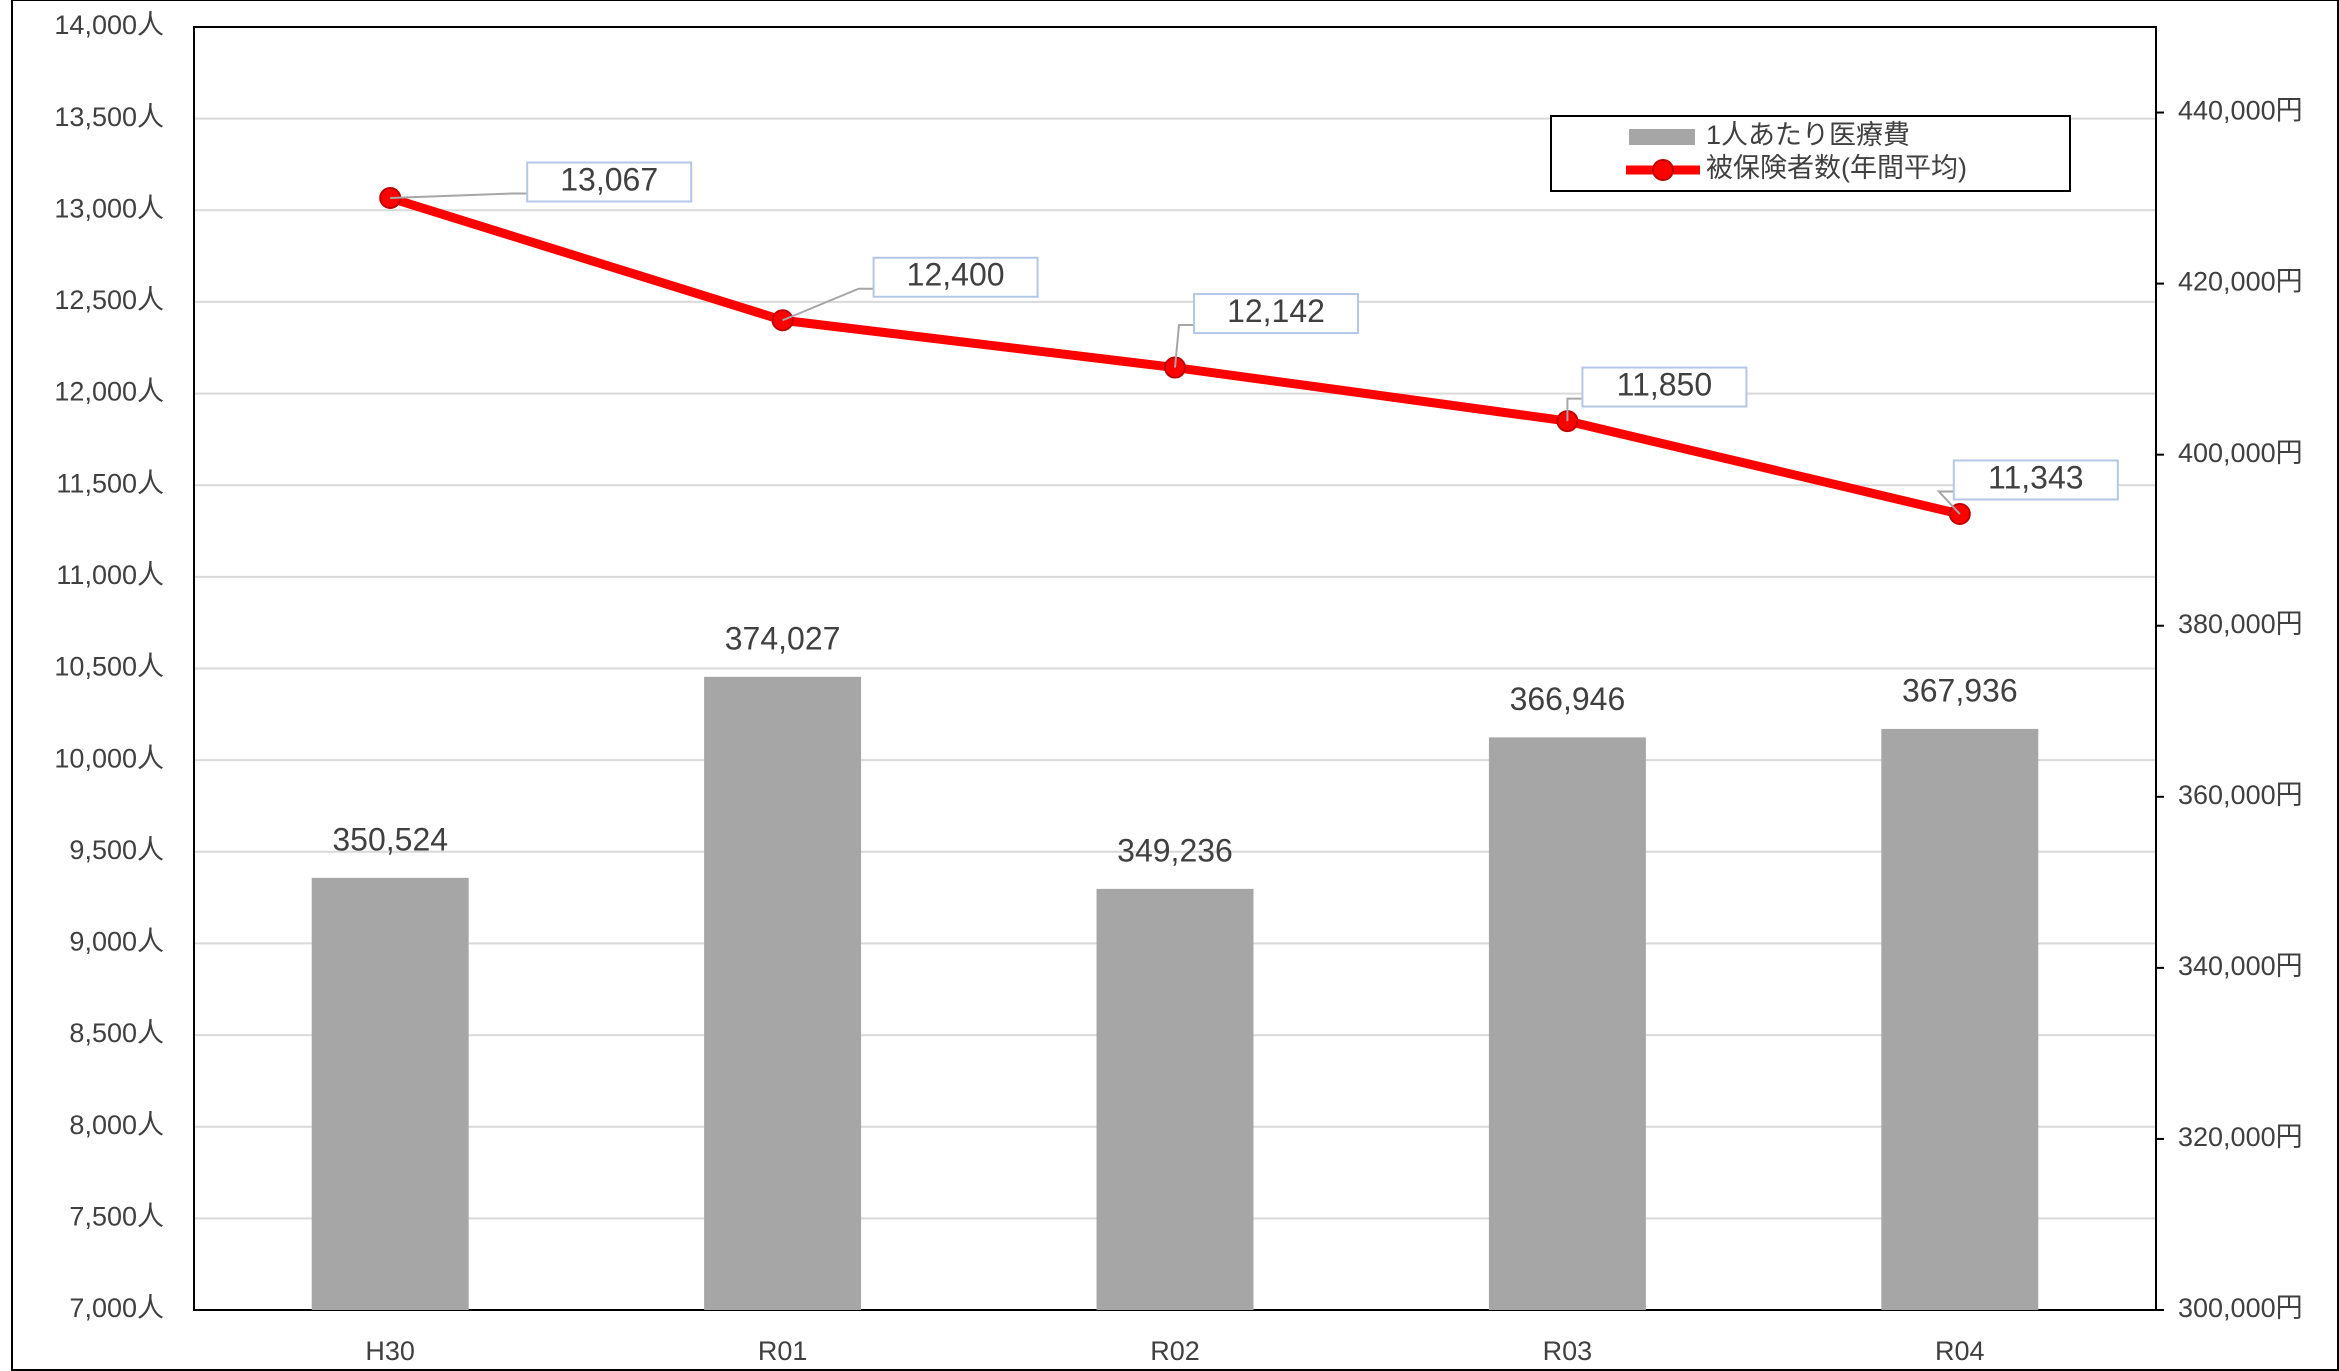 The image size is (2339, 1371). What do you see at coordinates (116, 1308) in the screenshot?
I see `y-tick-label: 7,000人` at bounding box center [116, 1308].